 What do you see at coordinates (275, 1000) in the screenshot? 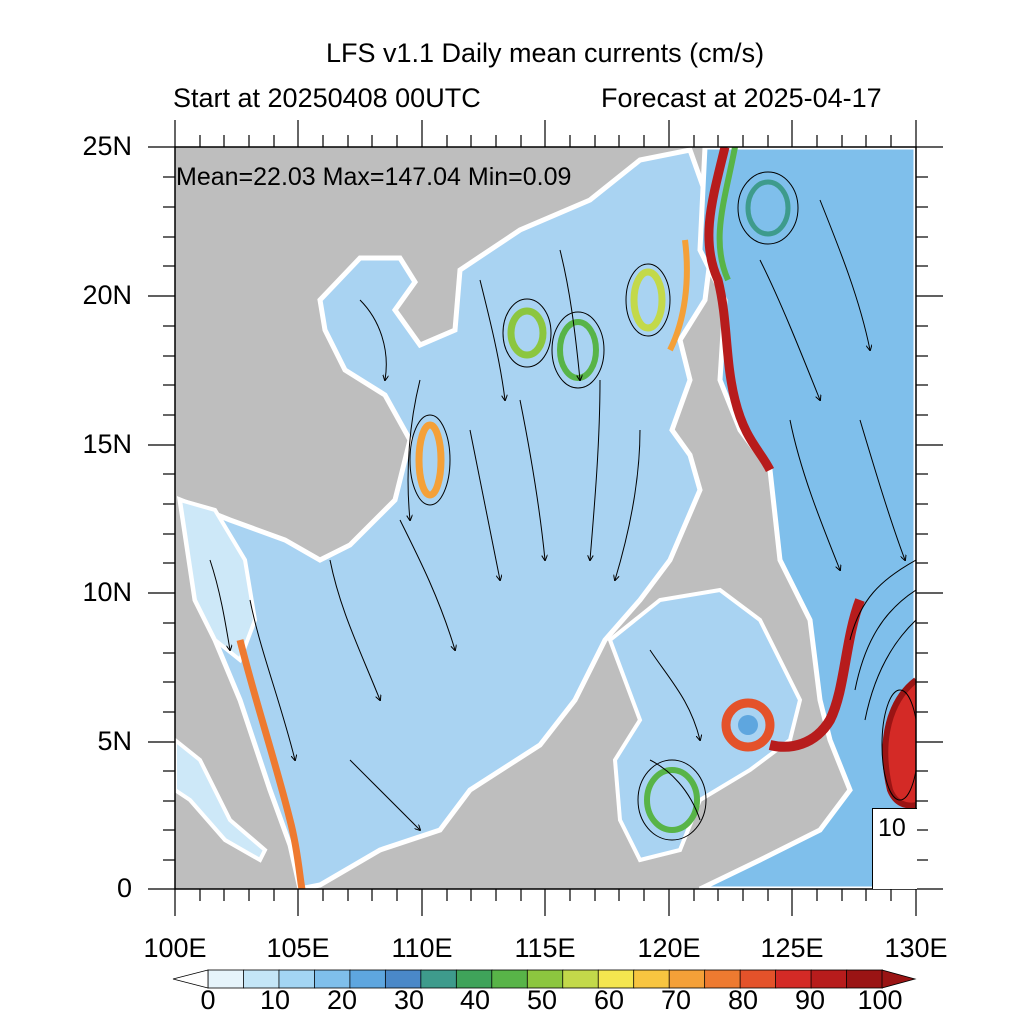
I see `colorbar-label: 10` at bounding box center [275, 1000].